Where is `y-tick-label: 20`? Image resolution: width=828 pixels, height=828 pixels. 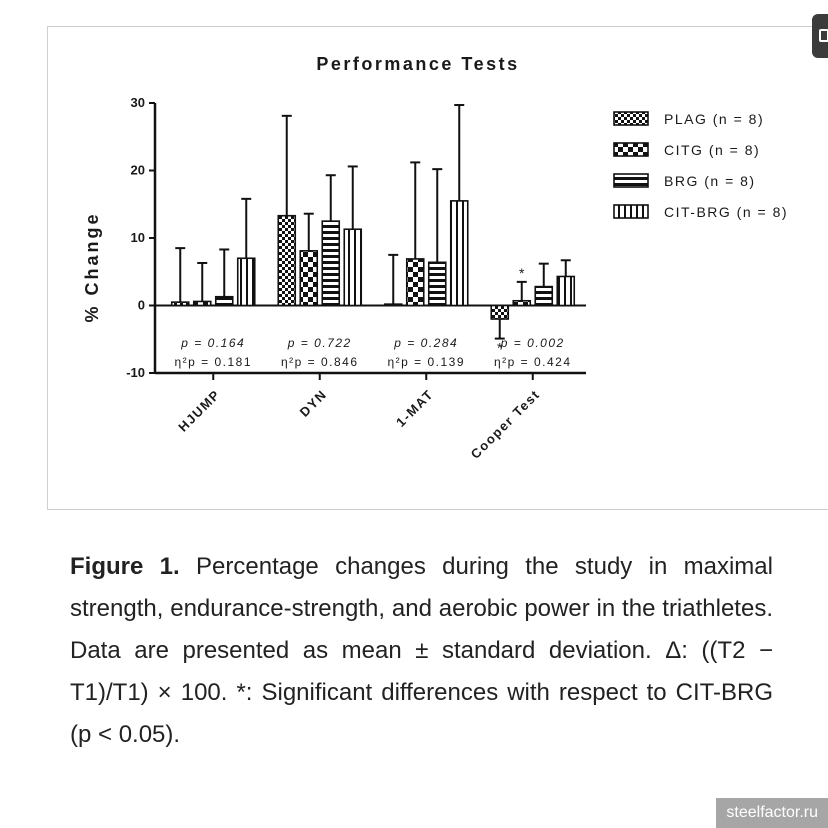 y-tick-label: 20 is located at coordinates (138, 170).